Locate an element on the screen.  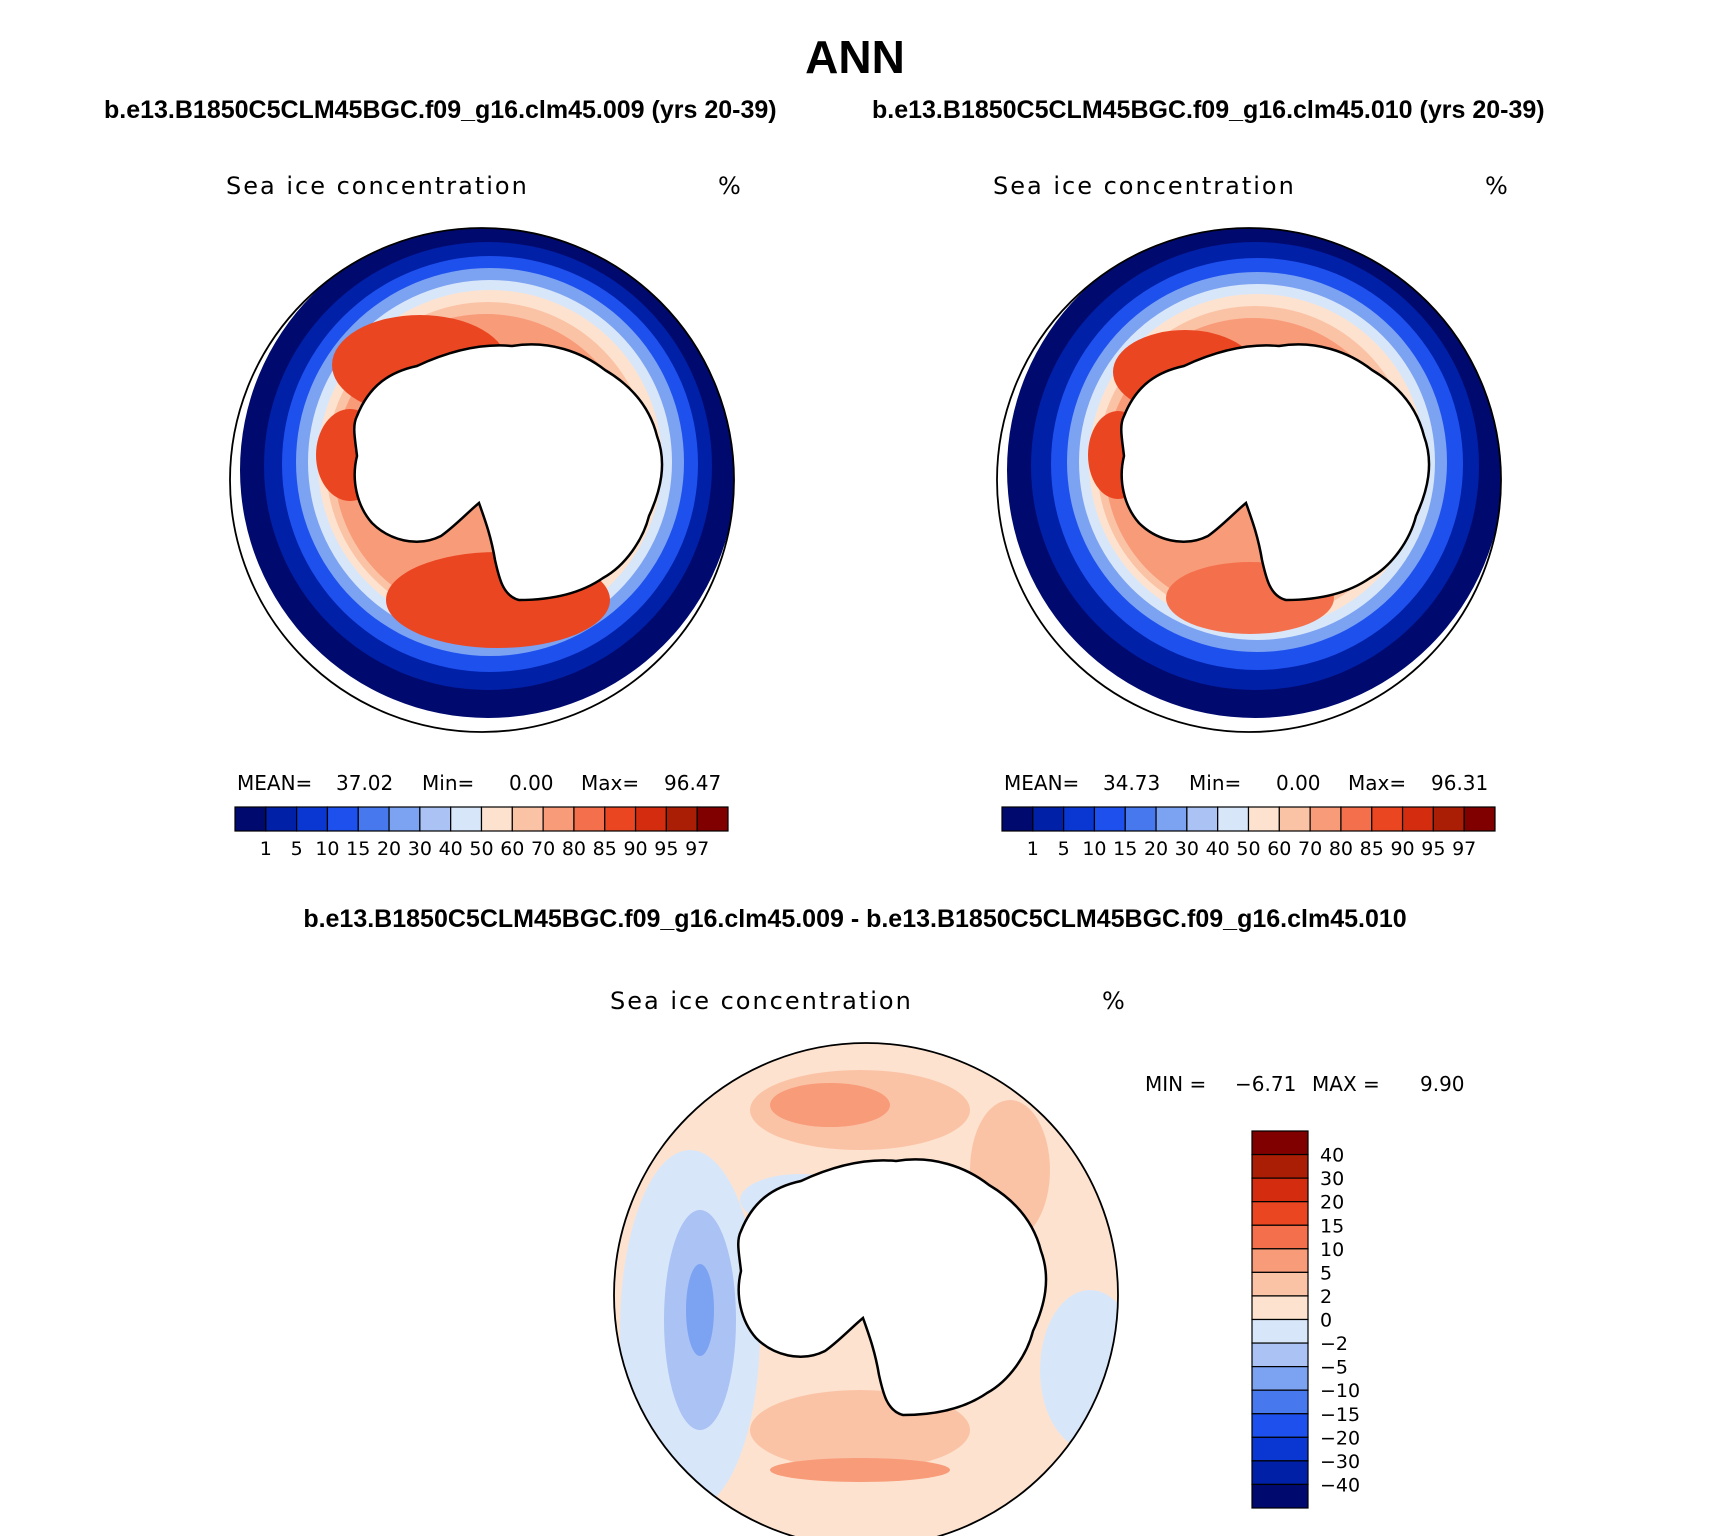
panel2-max-label: Max= is located at coordinates (1377, 783).